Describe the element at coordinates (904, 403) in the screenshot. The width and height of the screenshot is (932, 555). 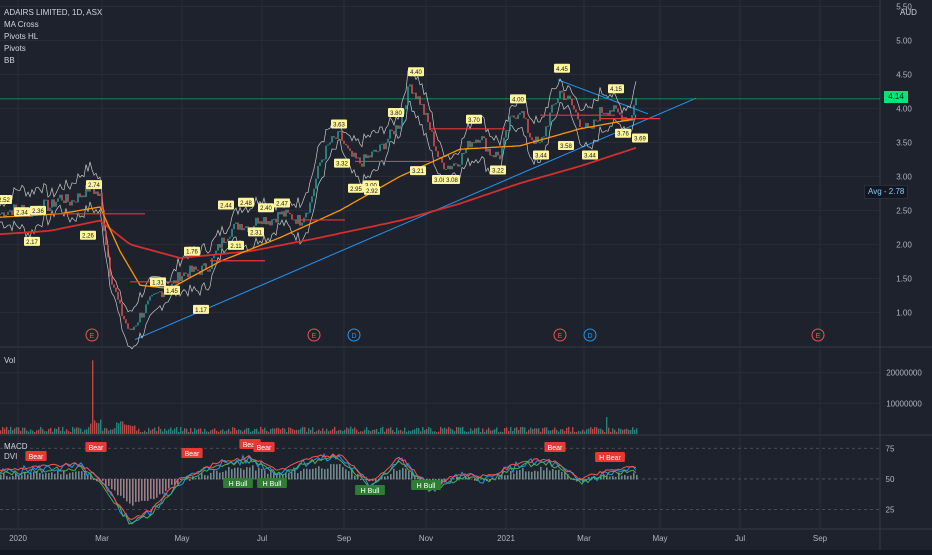
I see `volume-tick-label: 10000000` at that location.